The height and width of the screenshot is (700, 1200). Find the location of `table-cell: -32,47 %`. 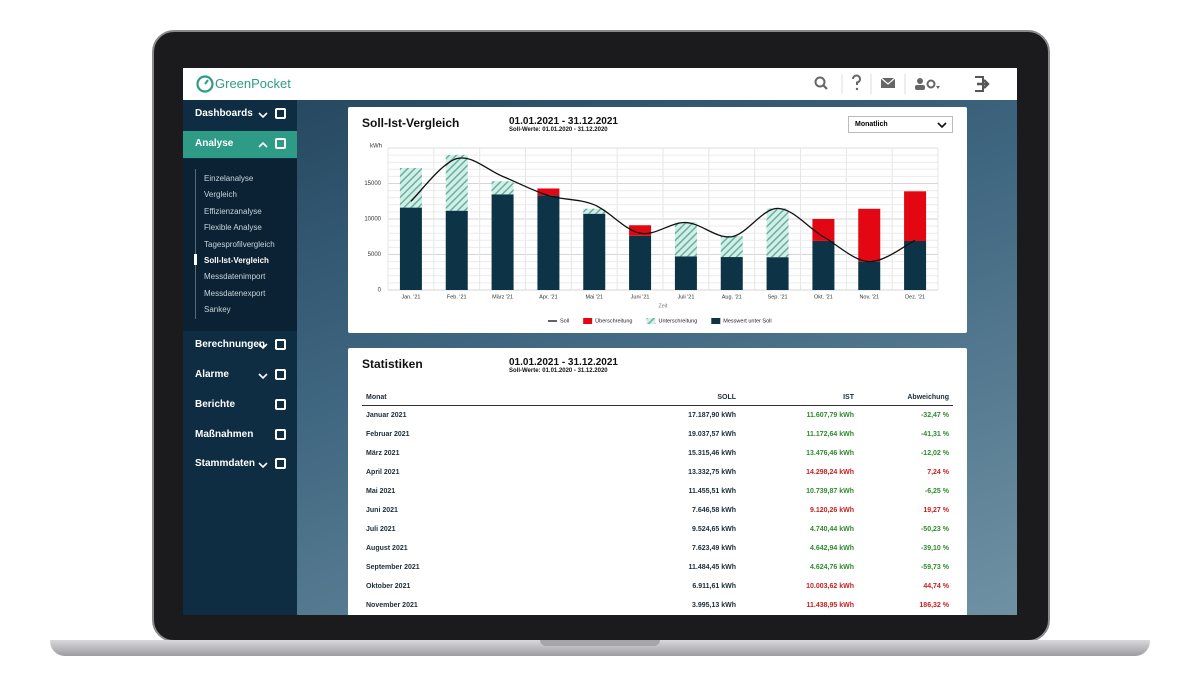

table-cell: -32,47 % is located at coordinates (934, 415).